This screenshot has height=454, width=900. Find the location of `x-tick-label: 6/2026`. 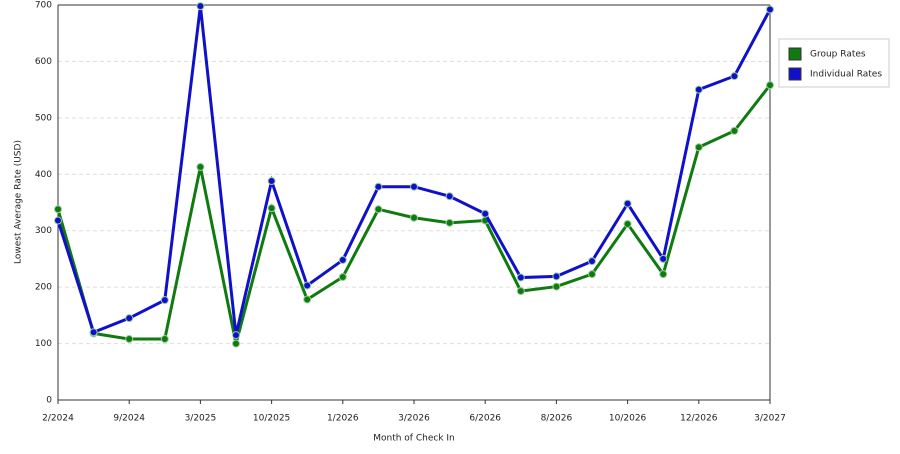

x-tick-label: 6/2026 is located at coordinates (485, 419).